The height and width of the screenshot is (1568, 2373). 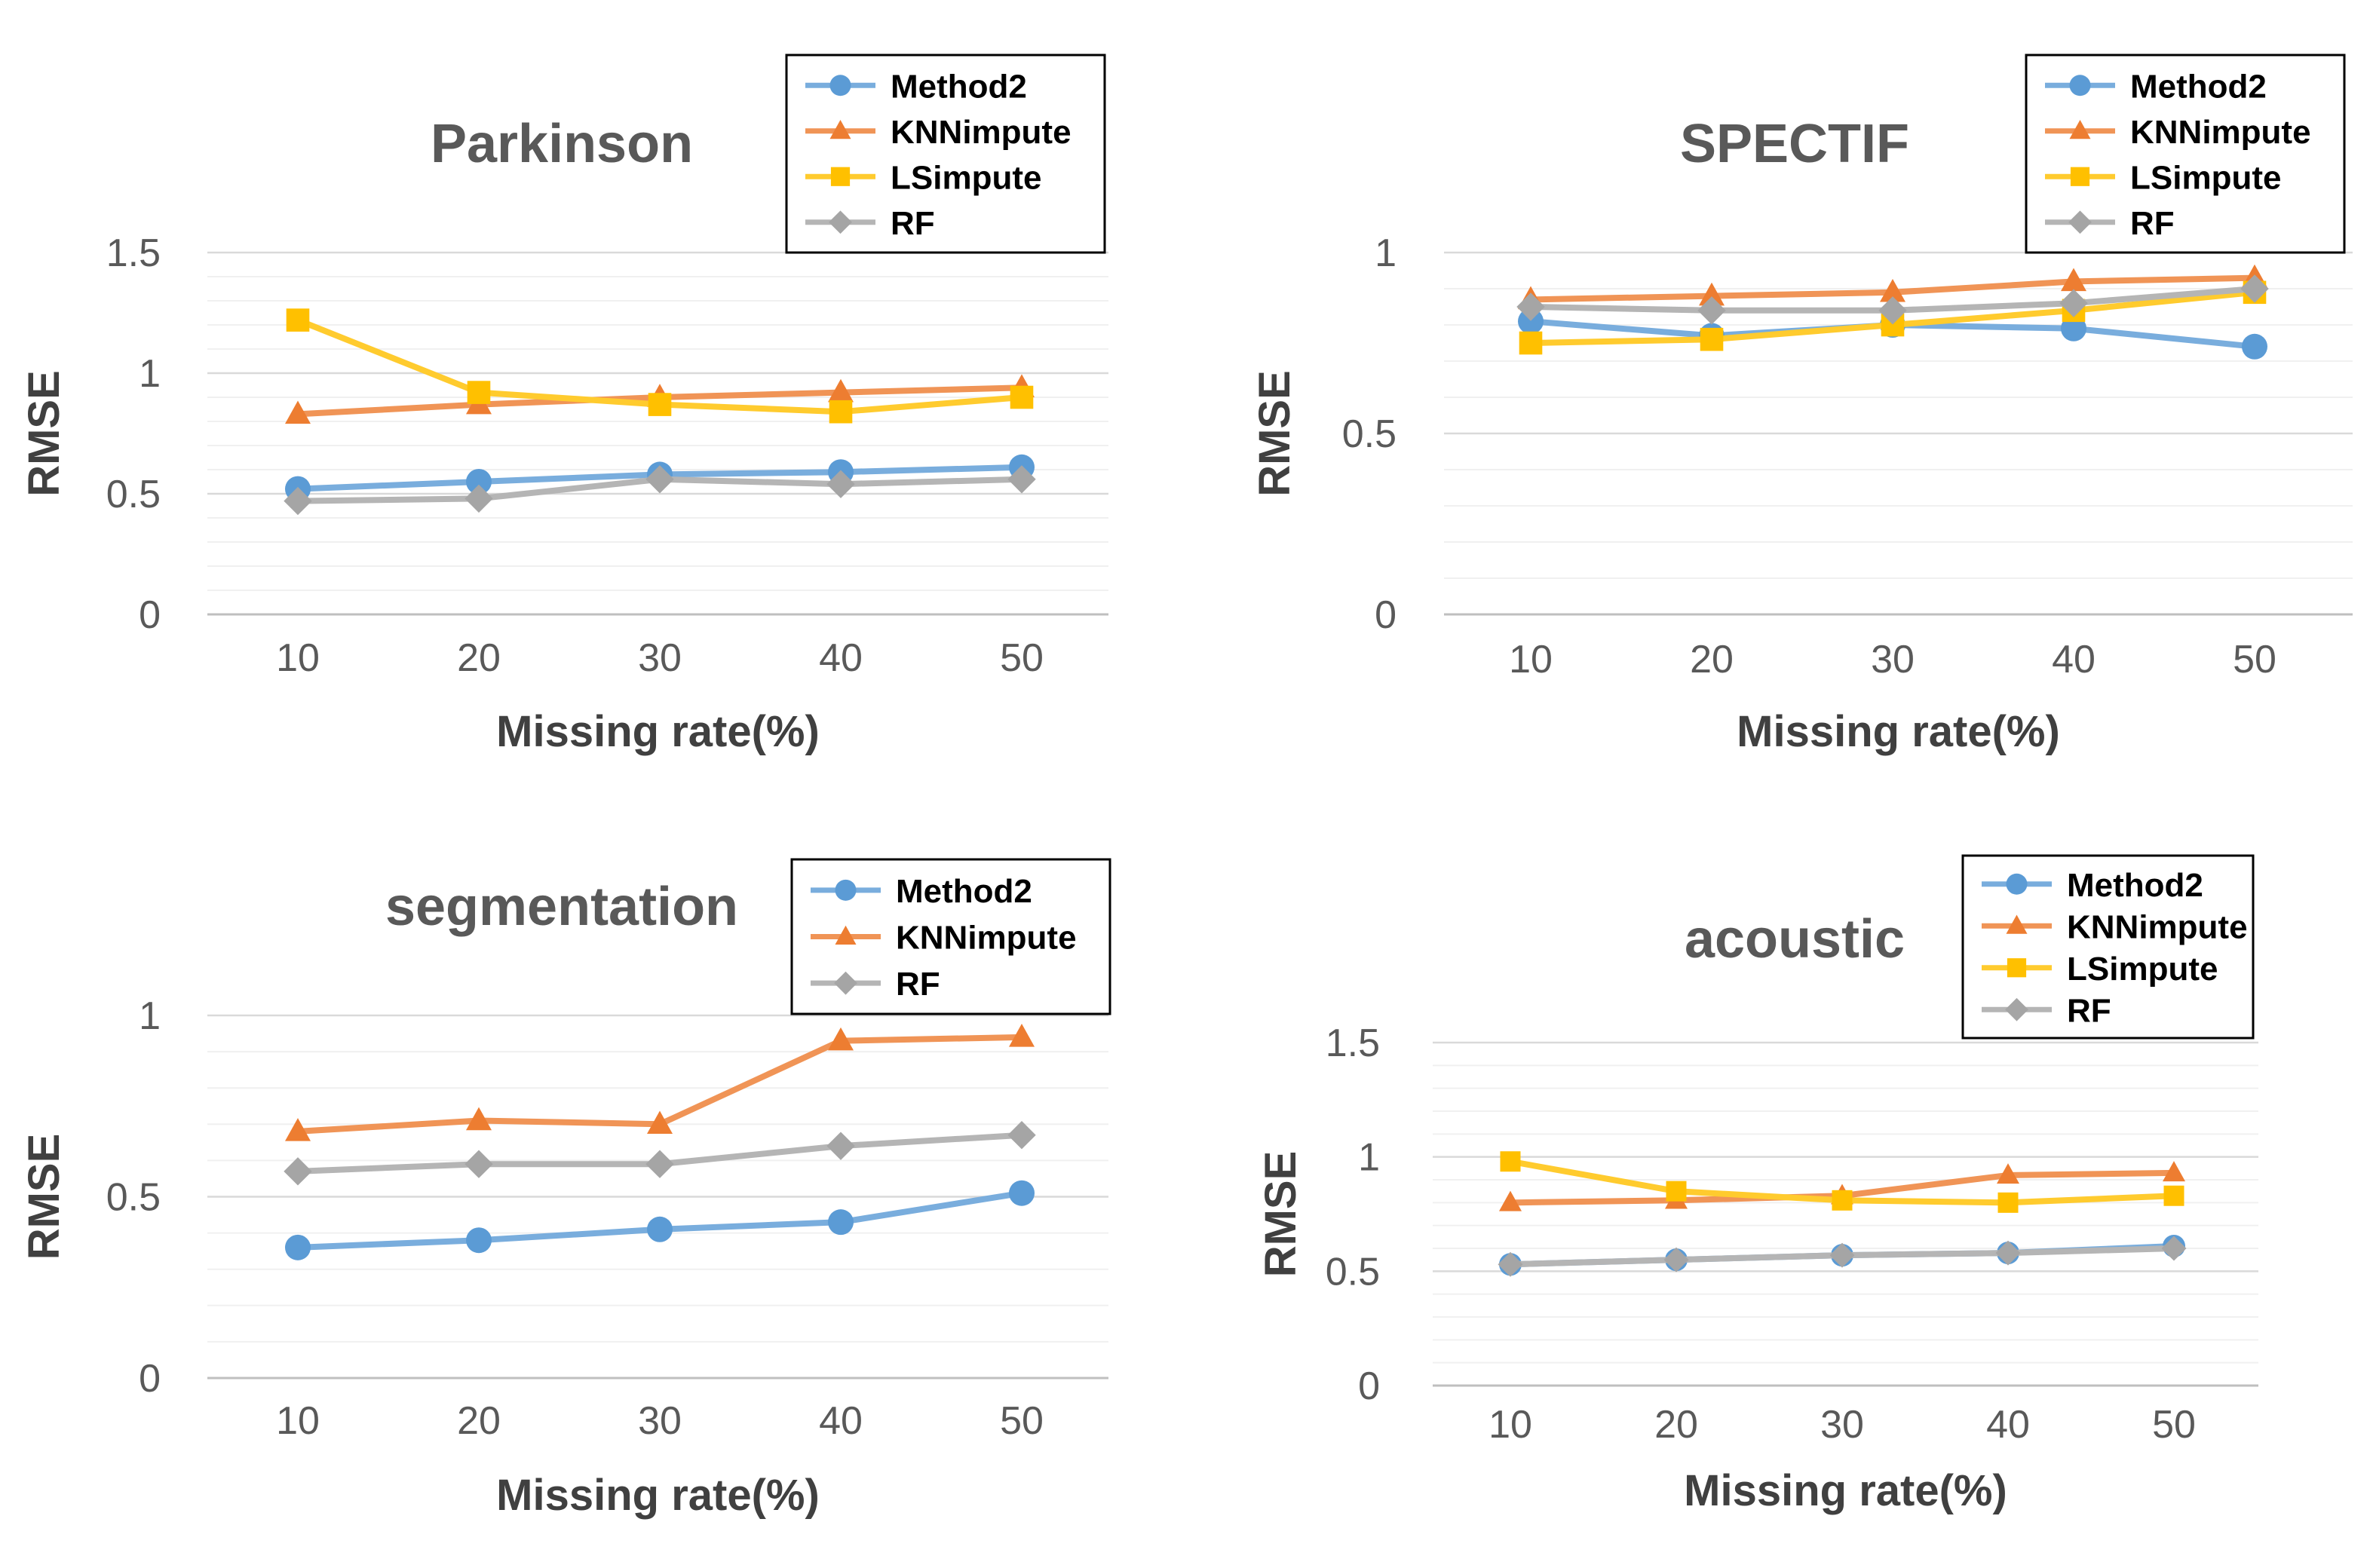 I want to click on chart-title: SPECTIF, so click(x=1794, y=144).